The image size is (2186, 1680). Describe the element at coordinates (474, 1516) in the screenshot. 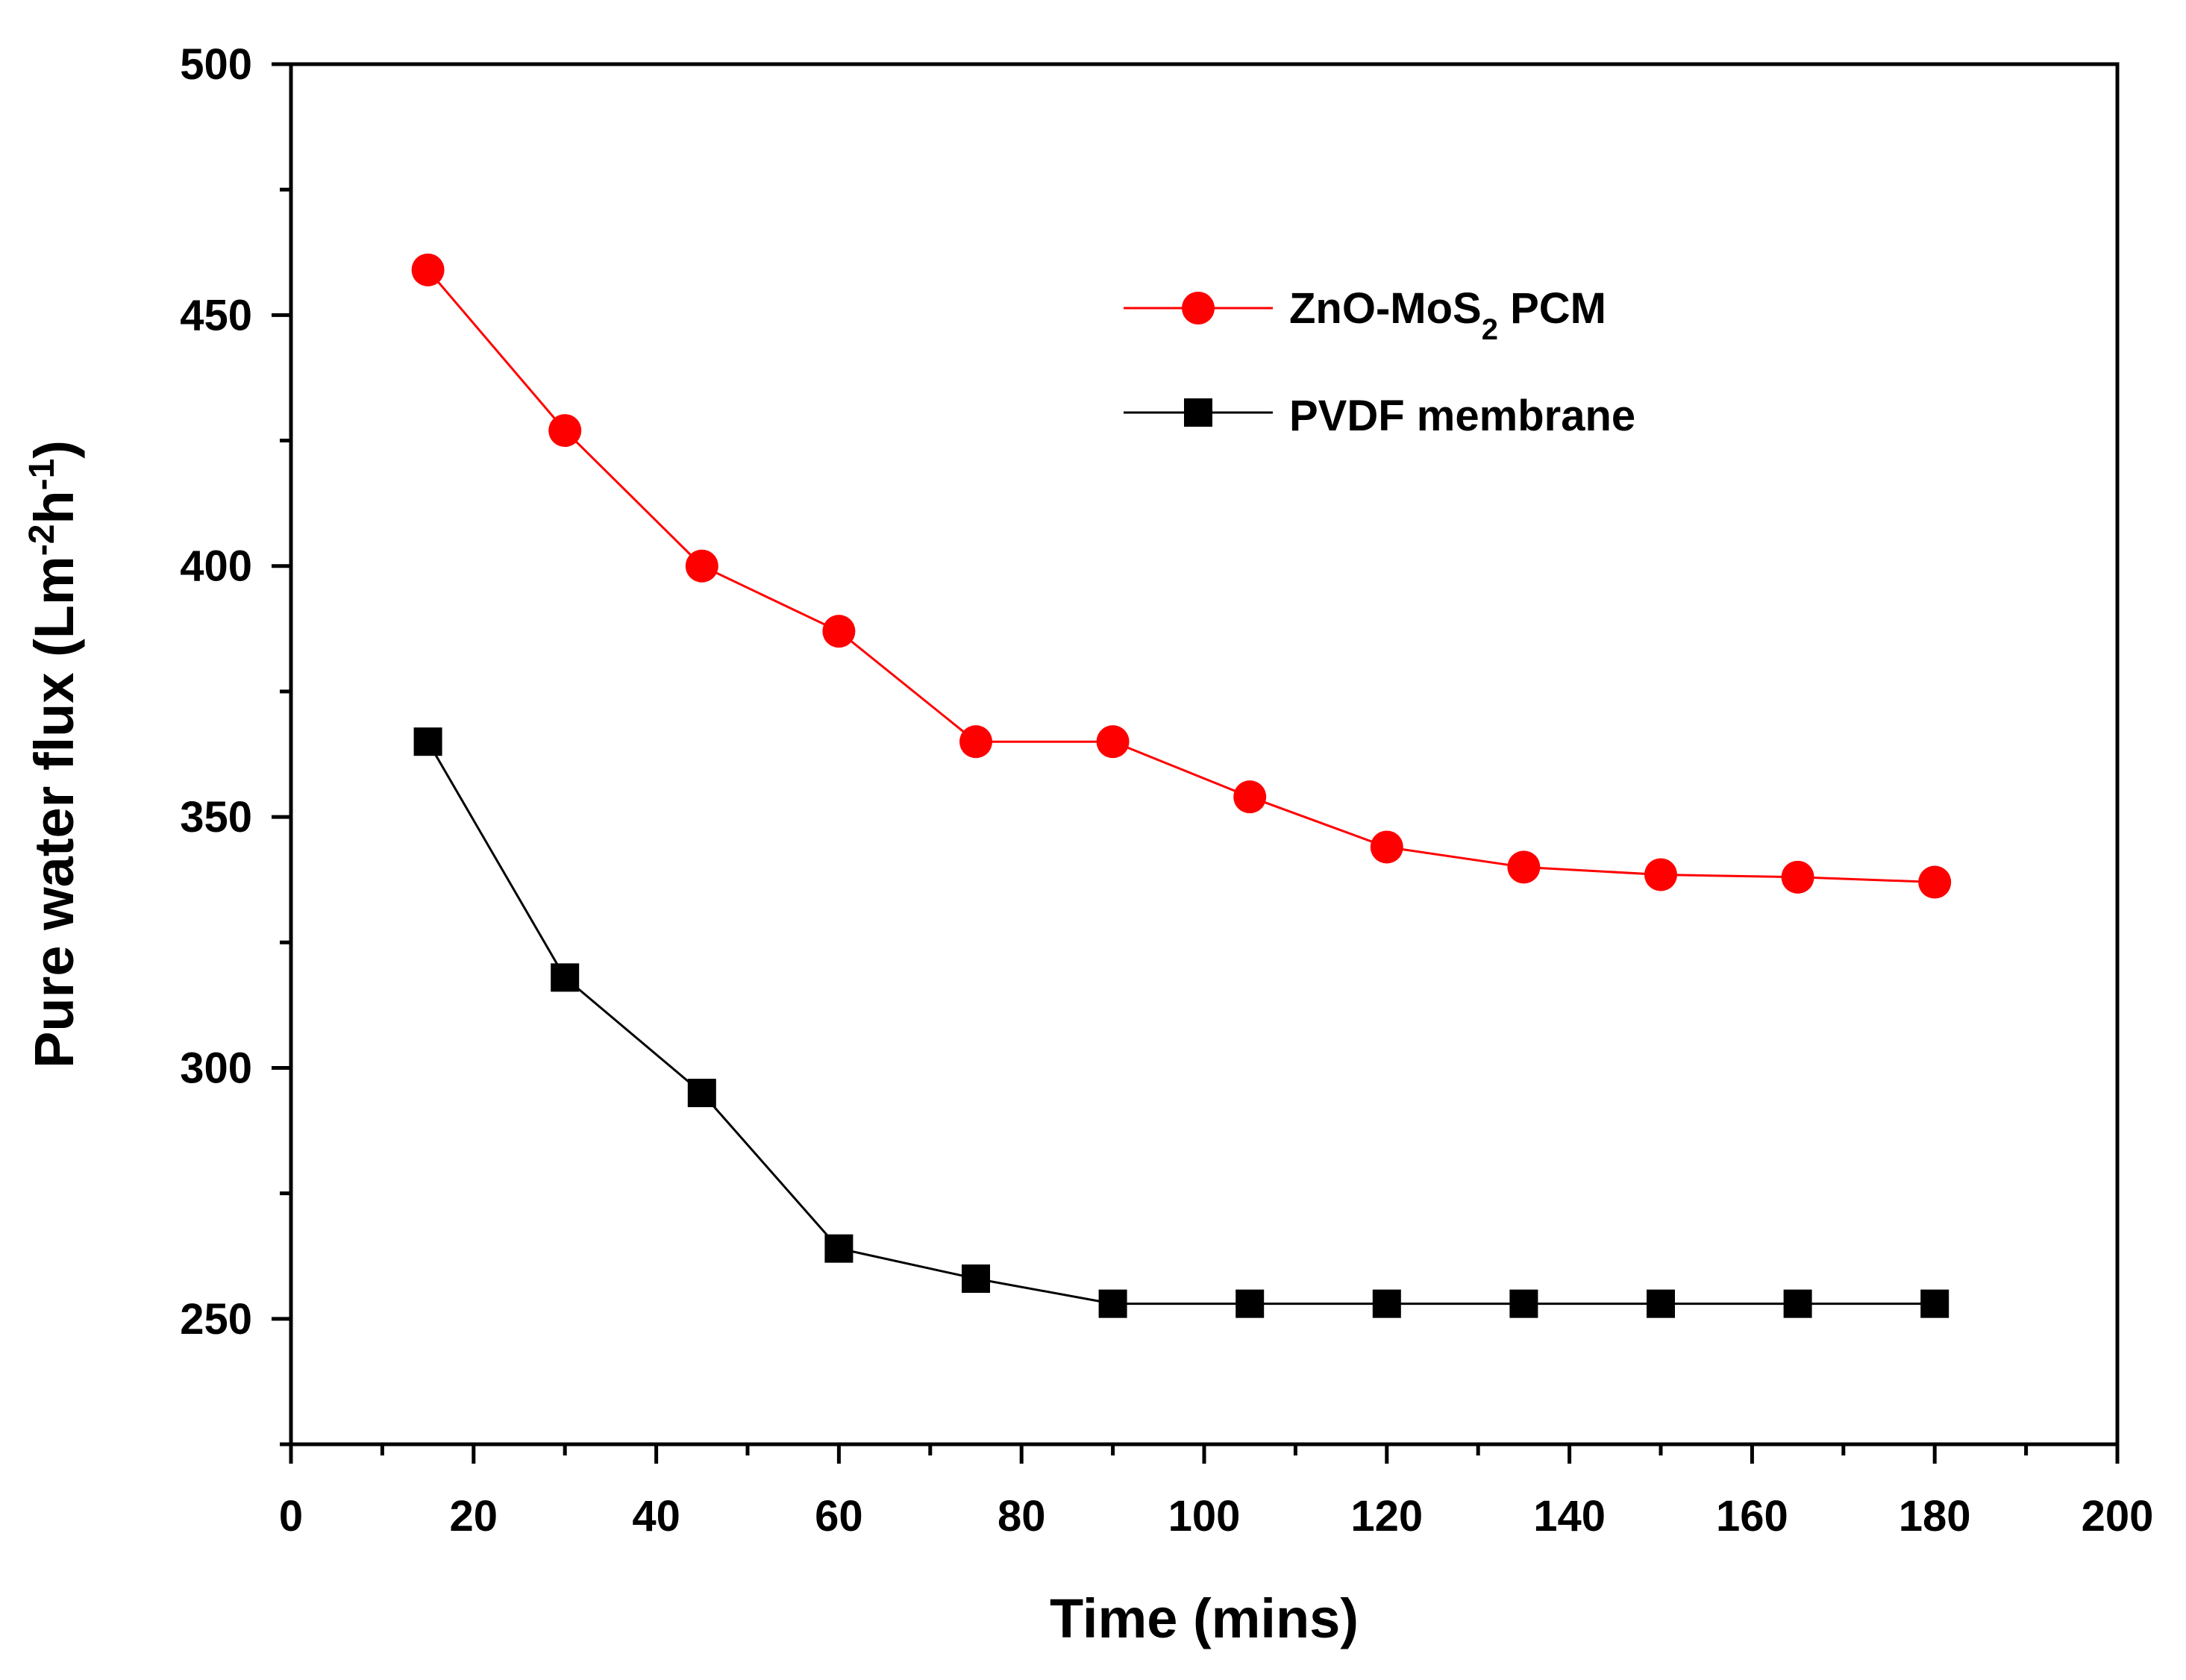

I see `x-tick-label: 20` at that location.